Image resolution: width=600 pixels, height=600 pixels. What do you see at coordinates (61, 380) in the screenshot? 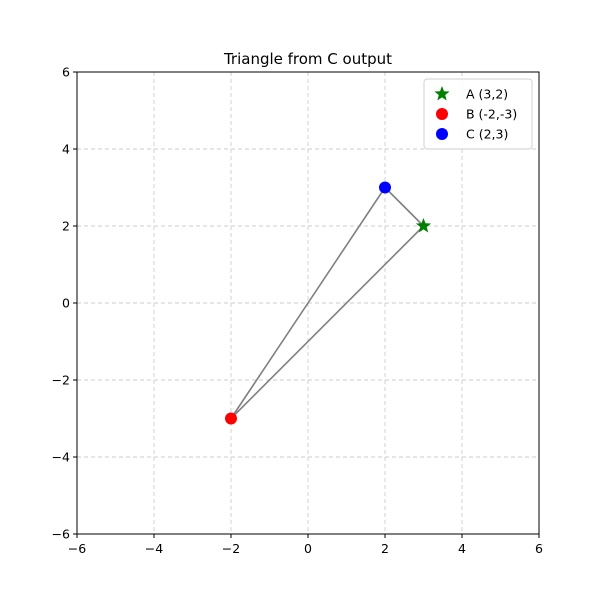
I see `y-tick-label: −2` at bounding box center [61, 380].